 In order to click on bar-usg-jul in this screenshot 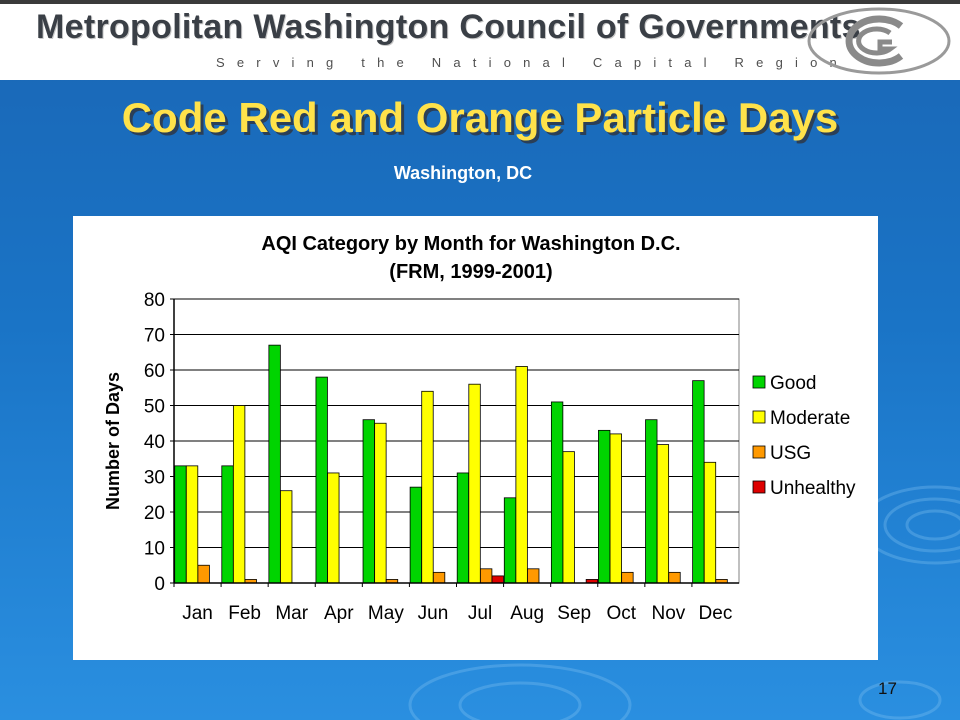, I will do `click(486, 576)`.